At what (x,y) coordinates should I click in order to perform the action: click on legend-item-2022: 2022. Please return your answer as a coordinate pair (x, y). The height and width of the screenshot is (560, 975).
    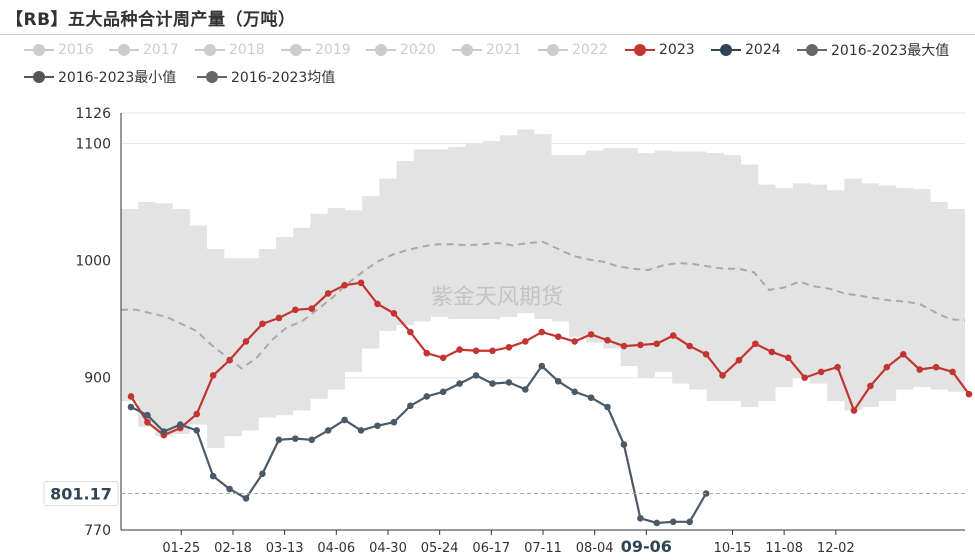
    Looking at the image, I should click on (573, 50).